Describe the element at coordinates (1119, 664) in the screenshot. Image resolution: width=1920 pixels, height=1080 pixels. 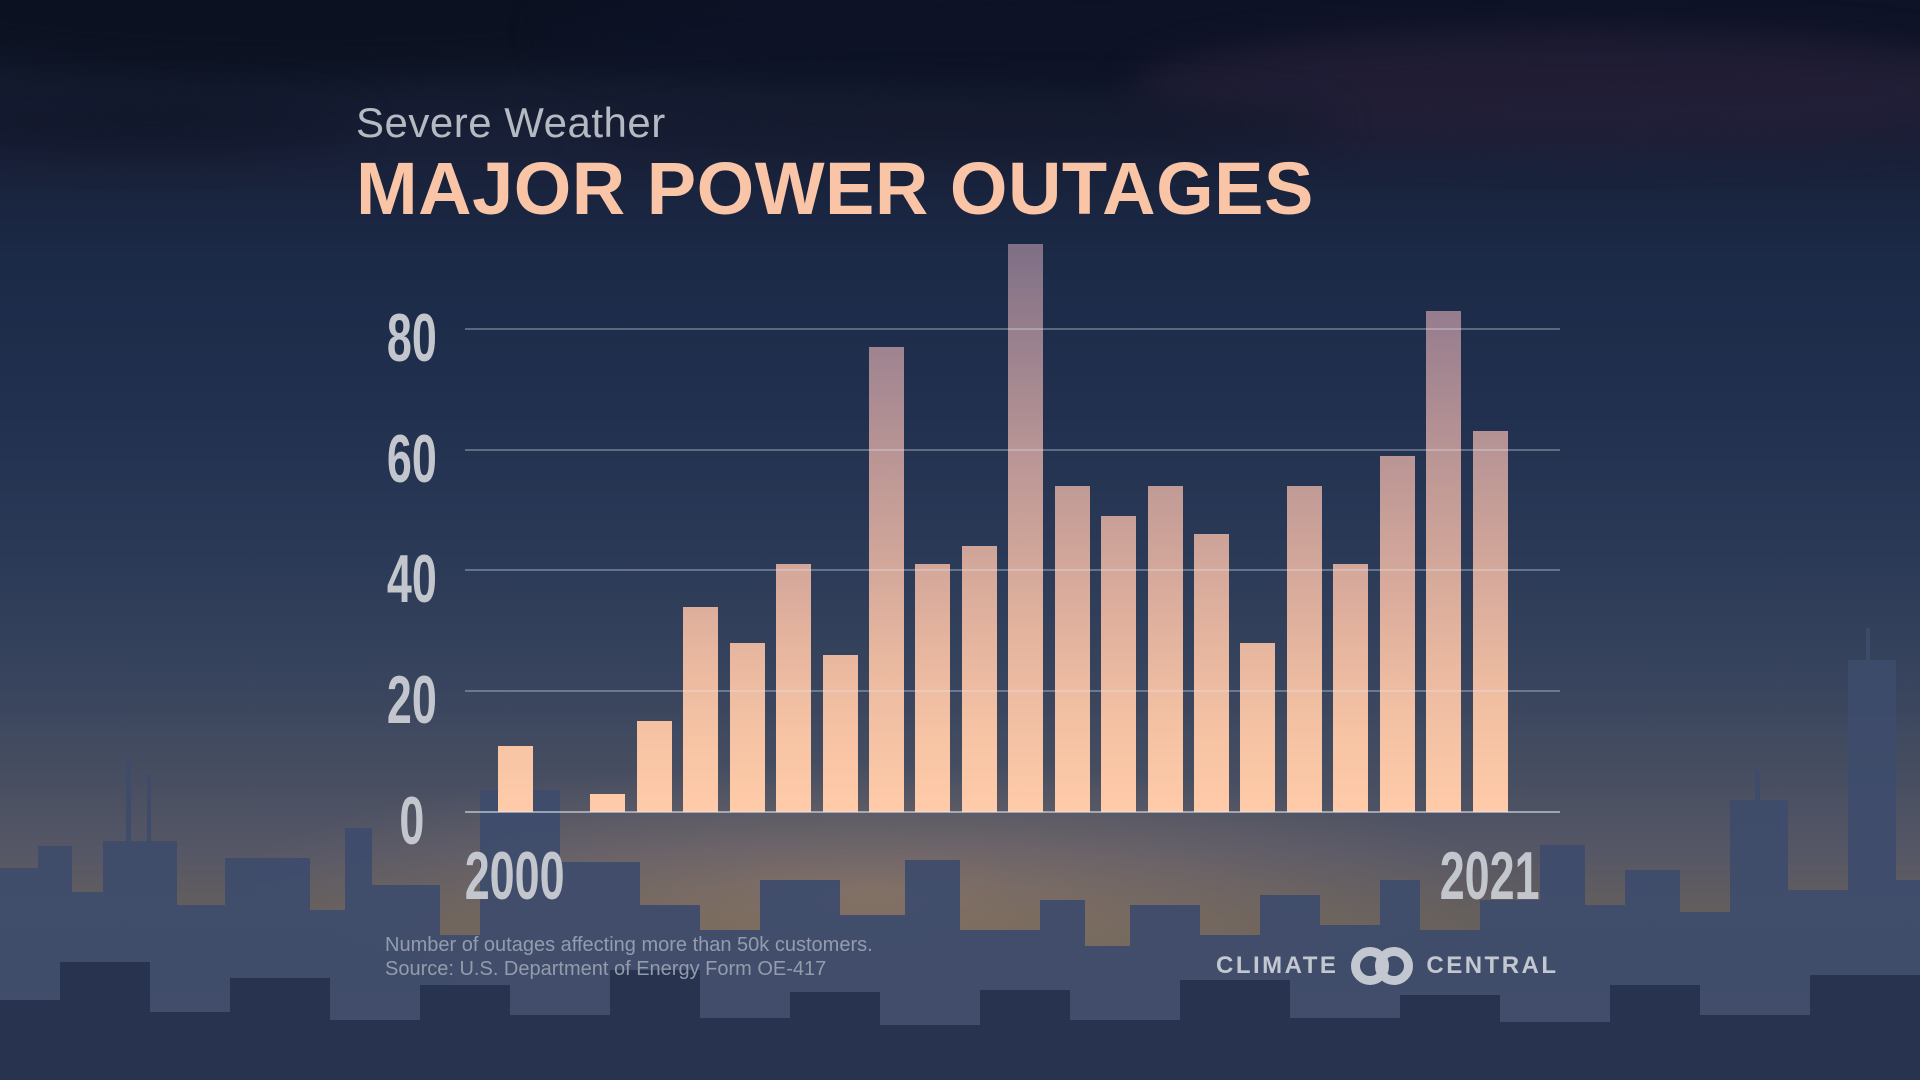
I see `bar-2013` at that location.